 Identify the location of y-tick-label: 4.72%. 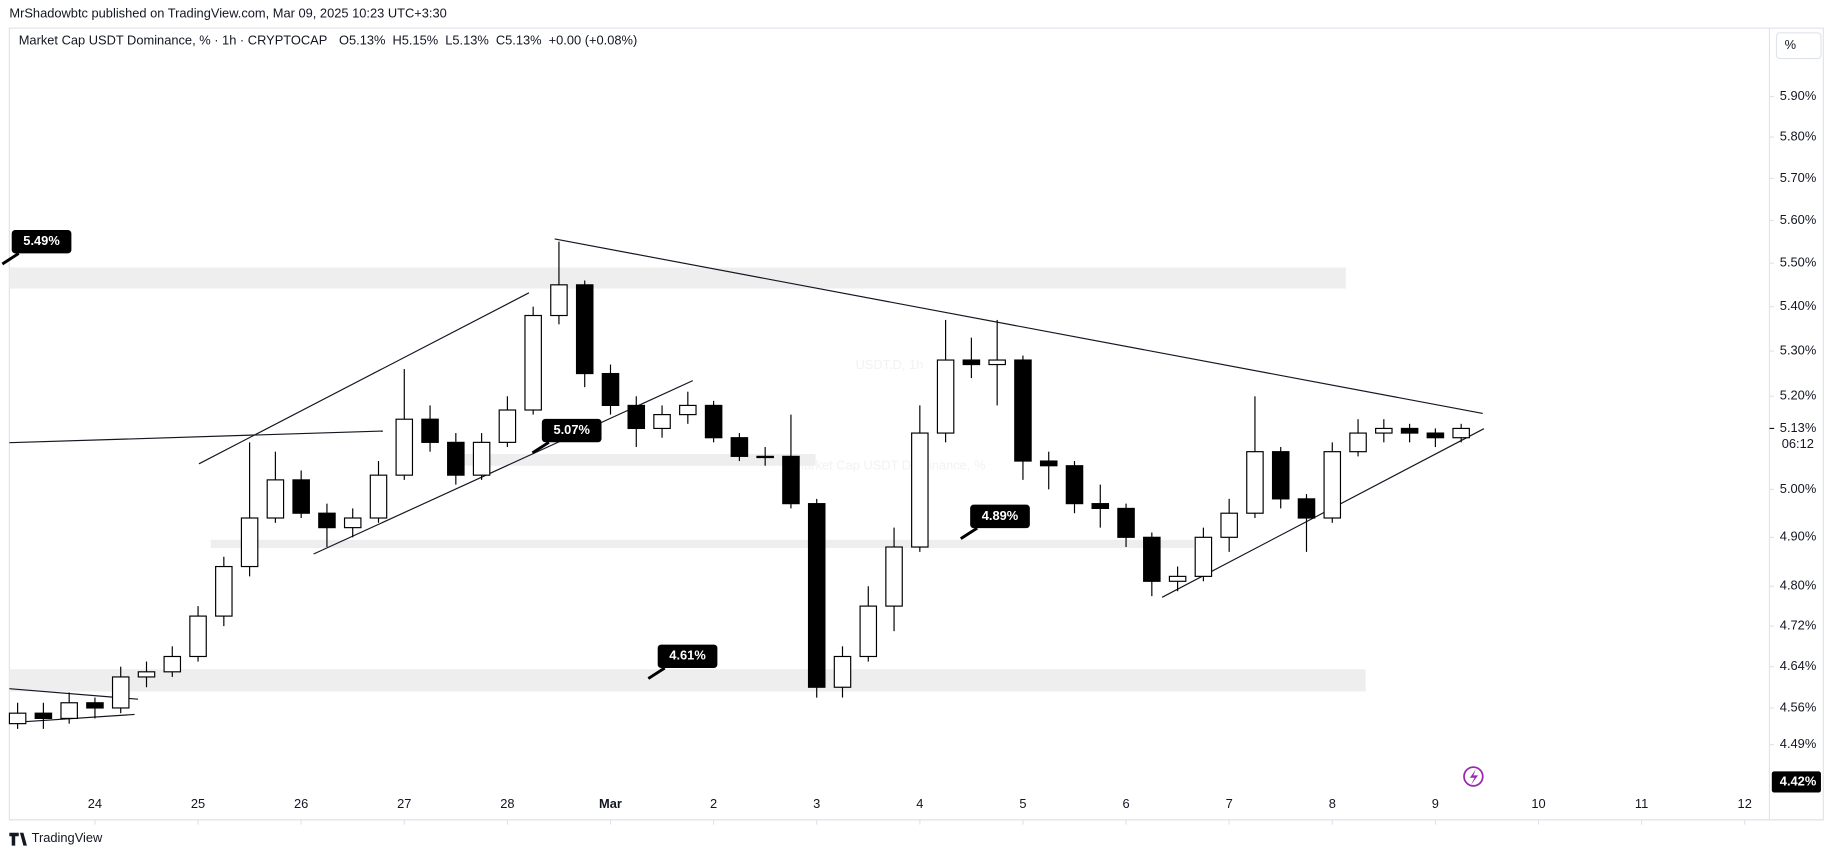
(1798, 625).